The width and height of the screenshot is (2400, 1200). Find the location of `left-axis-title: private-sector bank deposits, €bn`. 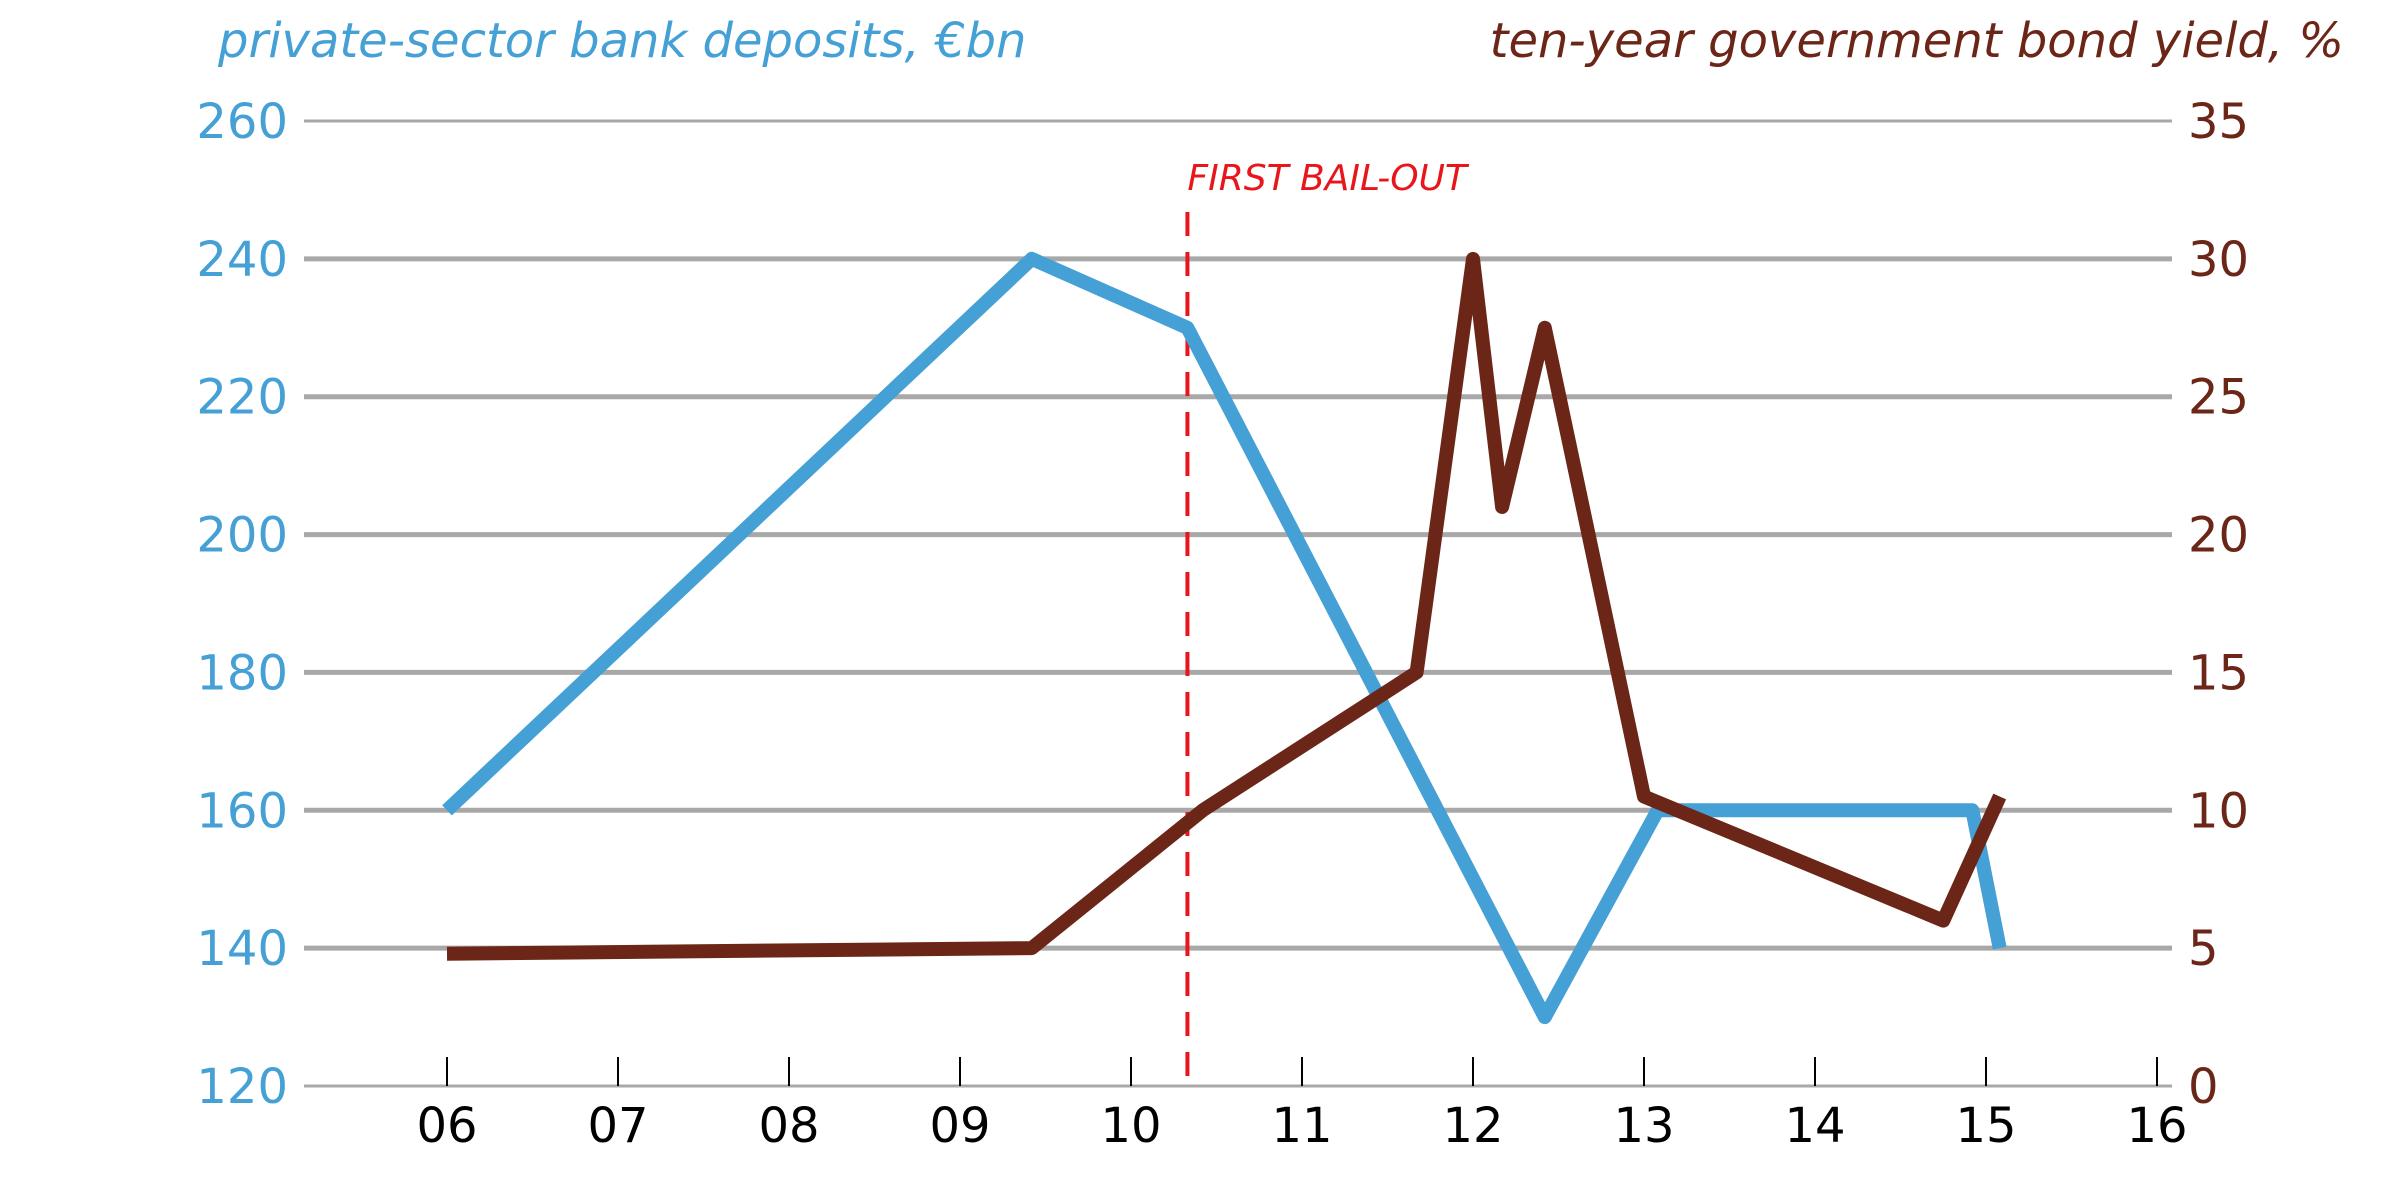

left-axis-title: private-sector bank deposits, €bn is located at coordinates (621, 41).